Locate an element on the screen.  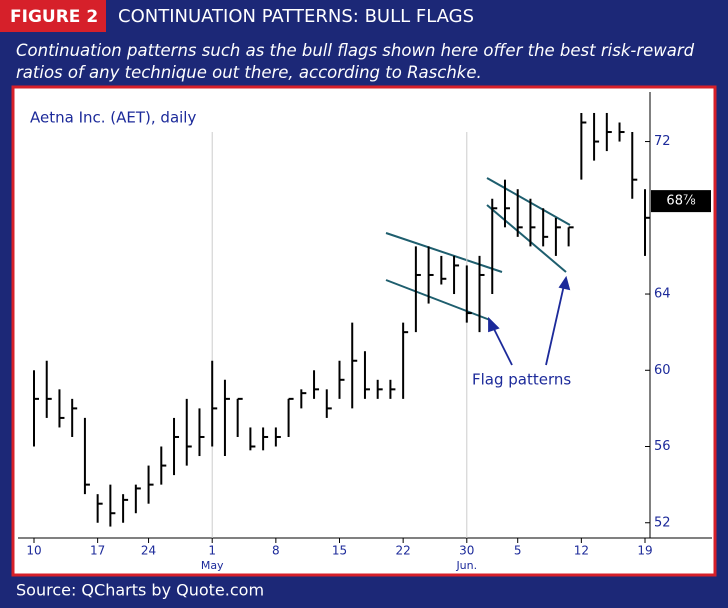
last-price-label: 68⅞ is located at coordinates (681, 201).